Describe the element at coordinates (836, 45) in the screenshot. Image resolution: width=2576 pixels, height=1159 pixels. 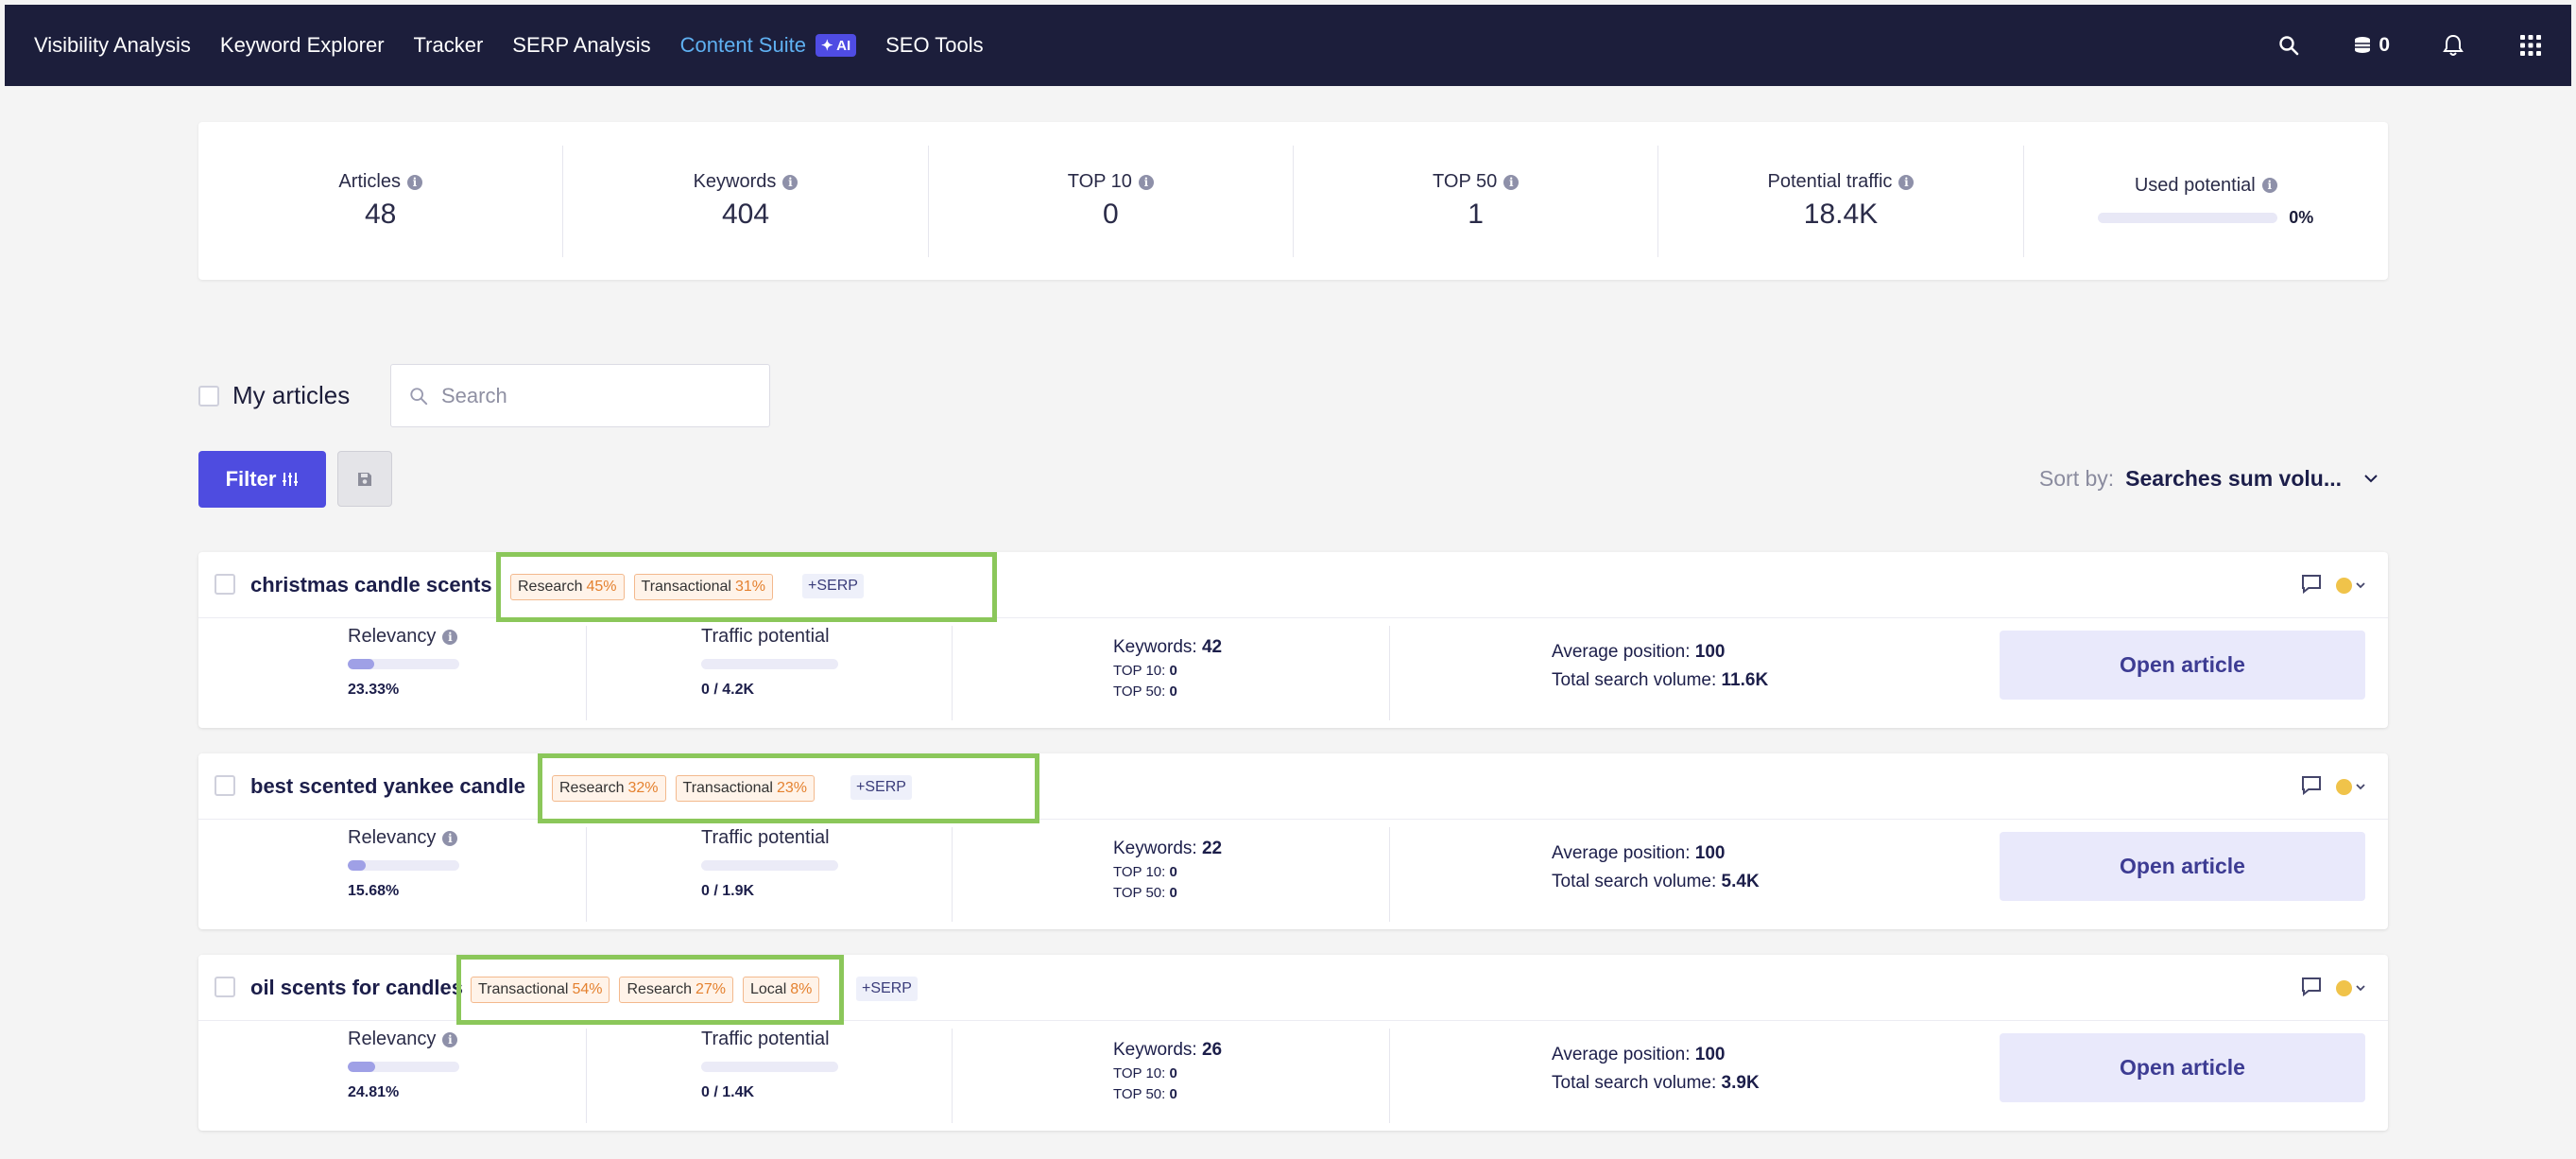
I see `ai-badge: ✦ AI` at that location.